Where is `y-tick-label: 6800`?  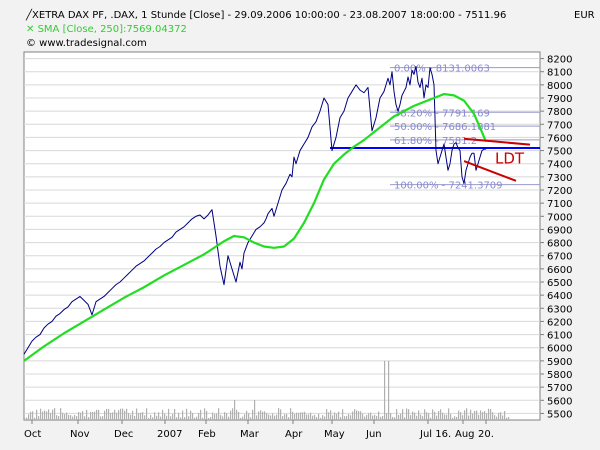 y-tick-label: 6800 is located at coordinates (559, 244).